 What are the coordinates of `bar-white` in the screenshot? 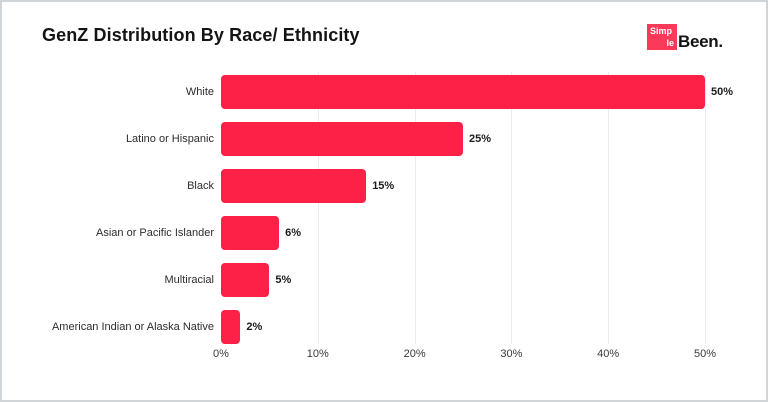 It's located at (463, 92).